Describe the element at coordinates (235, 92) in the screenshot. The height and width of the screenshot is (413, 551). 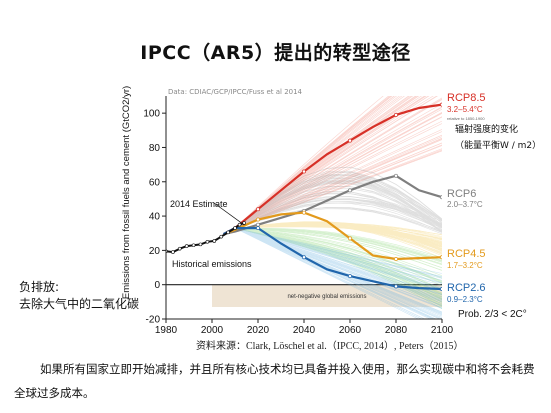
I see `data-source-credit: Data: CDIAC/GCP/IPCC/Fuss et al 2014` at that location.